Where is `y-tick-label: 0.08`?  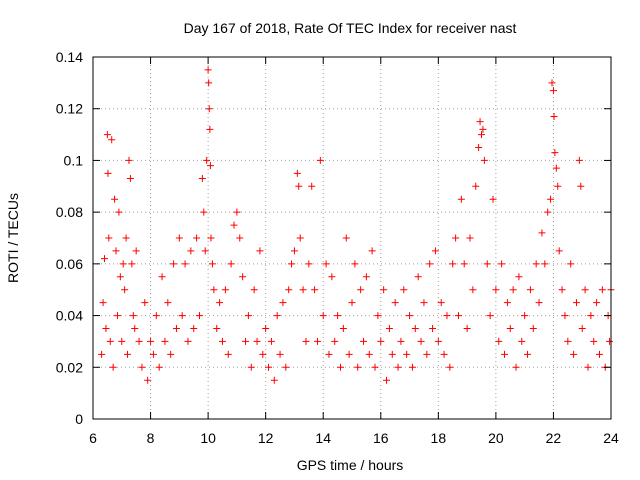 y-tick-label: 0.08 is located at coordinates (69, 212).